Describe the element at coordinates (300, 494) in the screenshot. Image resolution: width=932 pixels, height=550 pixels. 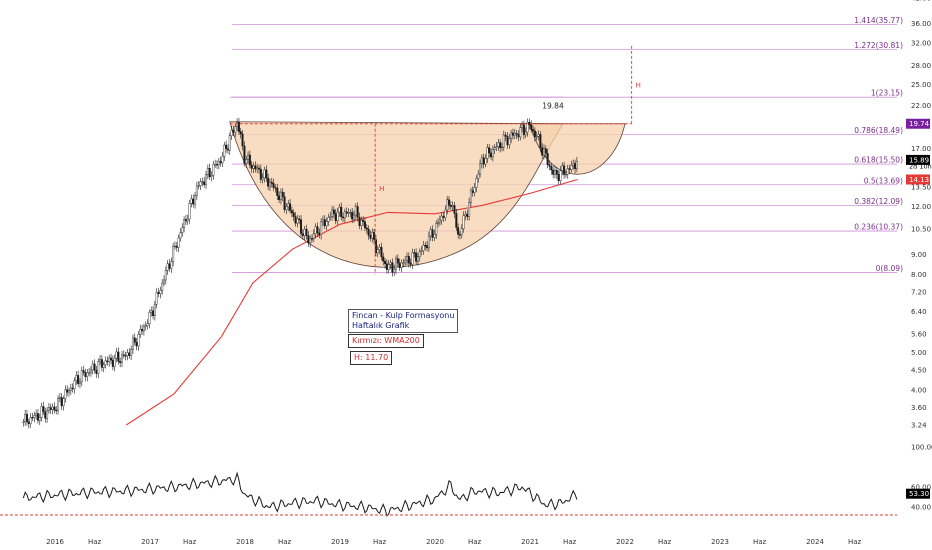
I see `oscillator-line` at that location.